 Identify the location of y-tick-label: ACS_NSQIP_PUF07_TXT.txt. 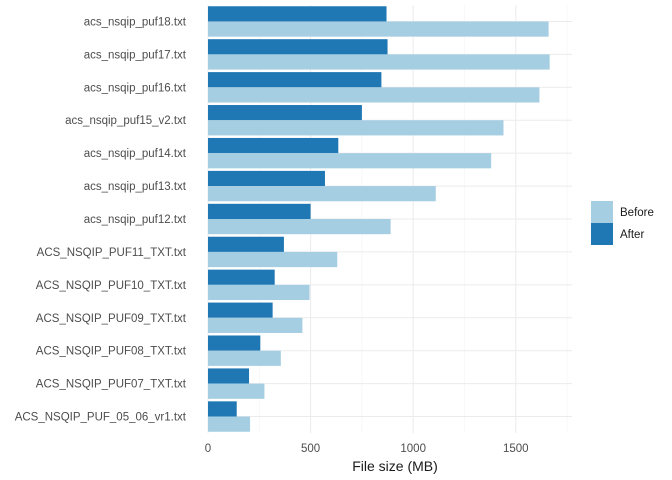
(111, 385).